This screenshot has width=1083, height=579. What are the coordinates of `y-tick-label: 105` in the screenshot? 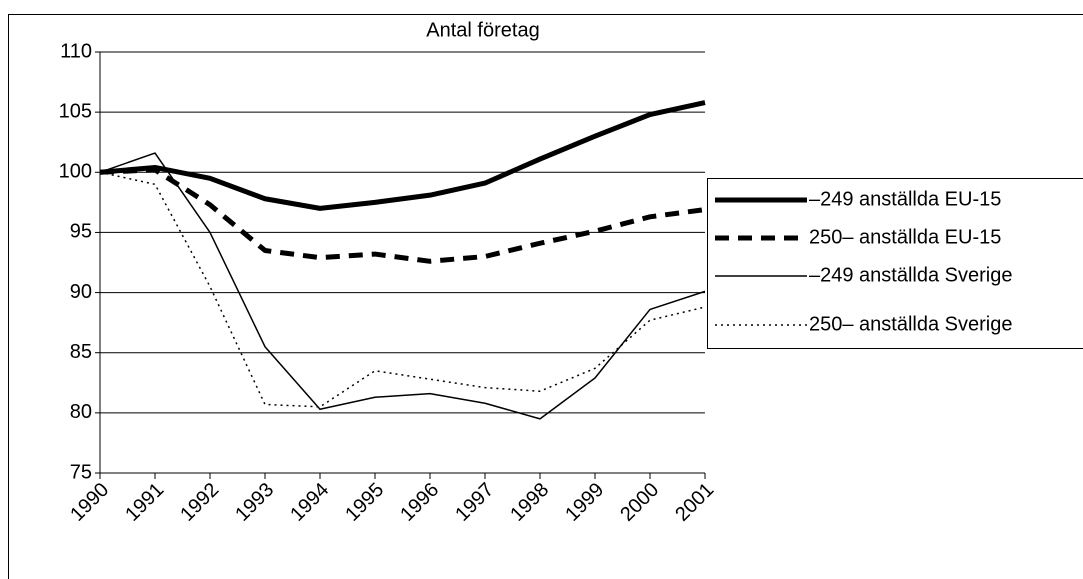 It's located at (75, 111).